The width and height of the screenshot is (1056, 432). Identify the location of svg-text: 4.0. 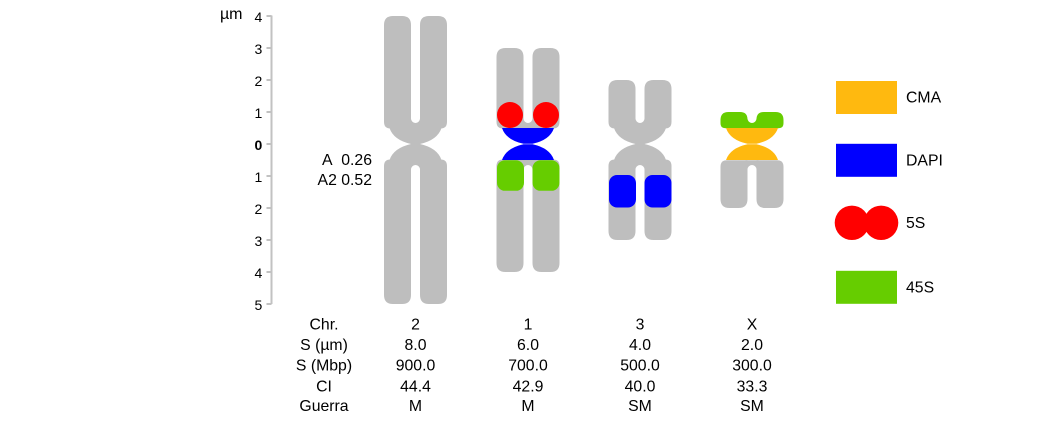
(640, 345).